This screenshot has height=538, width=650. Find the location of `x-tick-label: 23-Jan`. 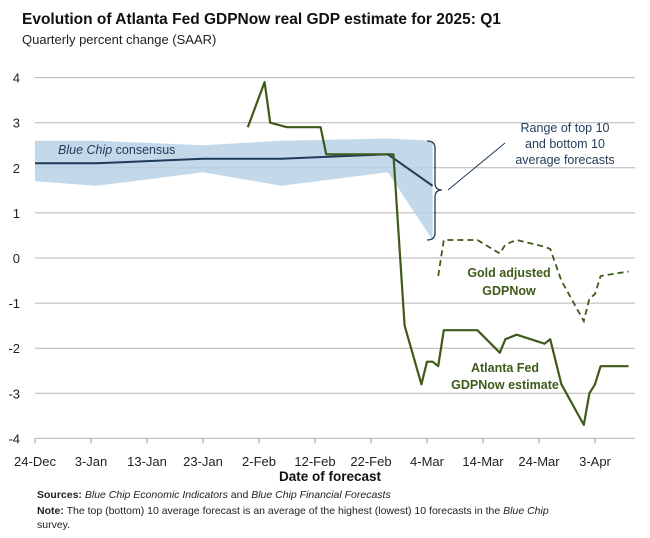

x-tick-label: 23-Jan is located at coordinates (203, 461).